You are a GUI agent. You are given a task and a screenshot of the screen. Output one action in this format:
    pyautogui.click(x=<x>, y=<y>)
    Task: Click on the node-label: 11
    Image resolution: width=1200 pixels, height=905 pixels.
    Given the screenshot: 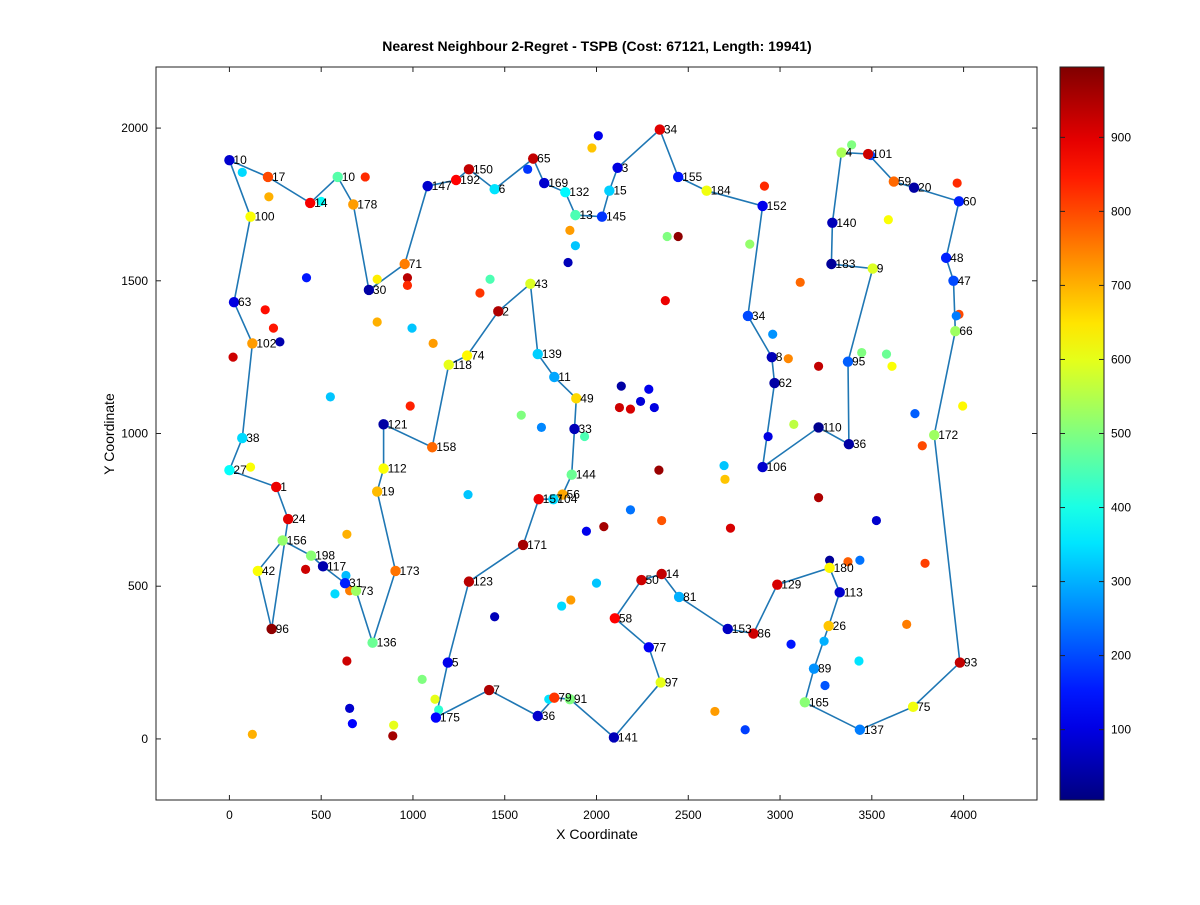 What is the action you would take?
    pyautogui.click(x=564, y=377)
    